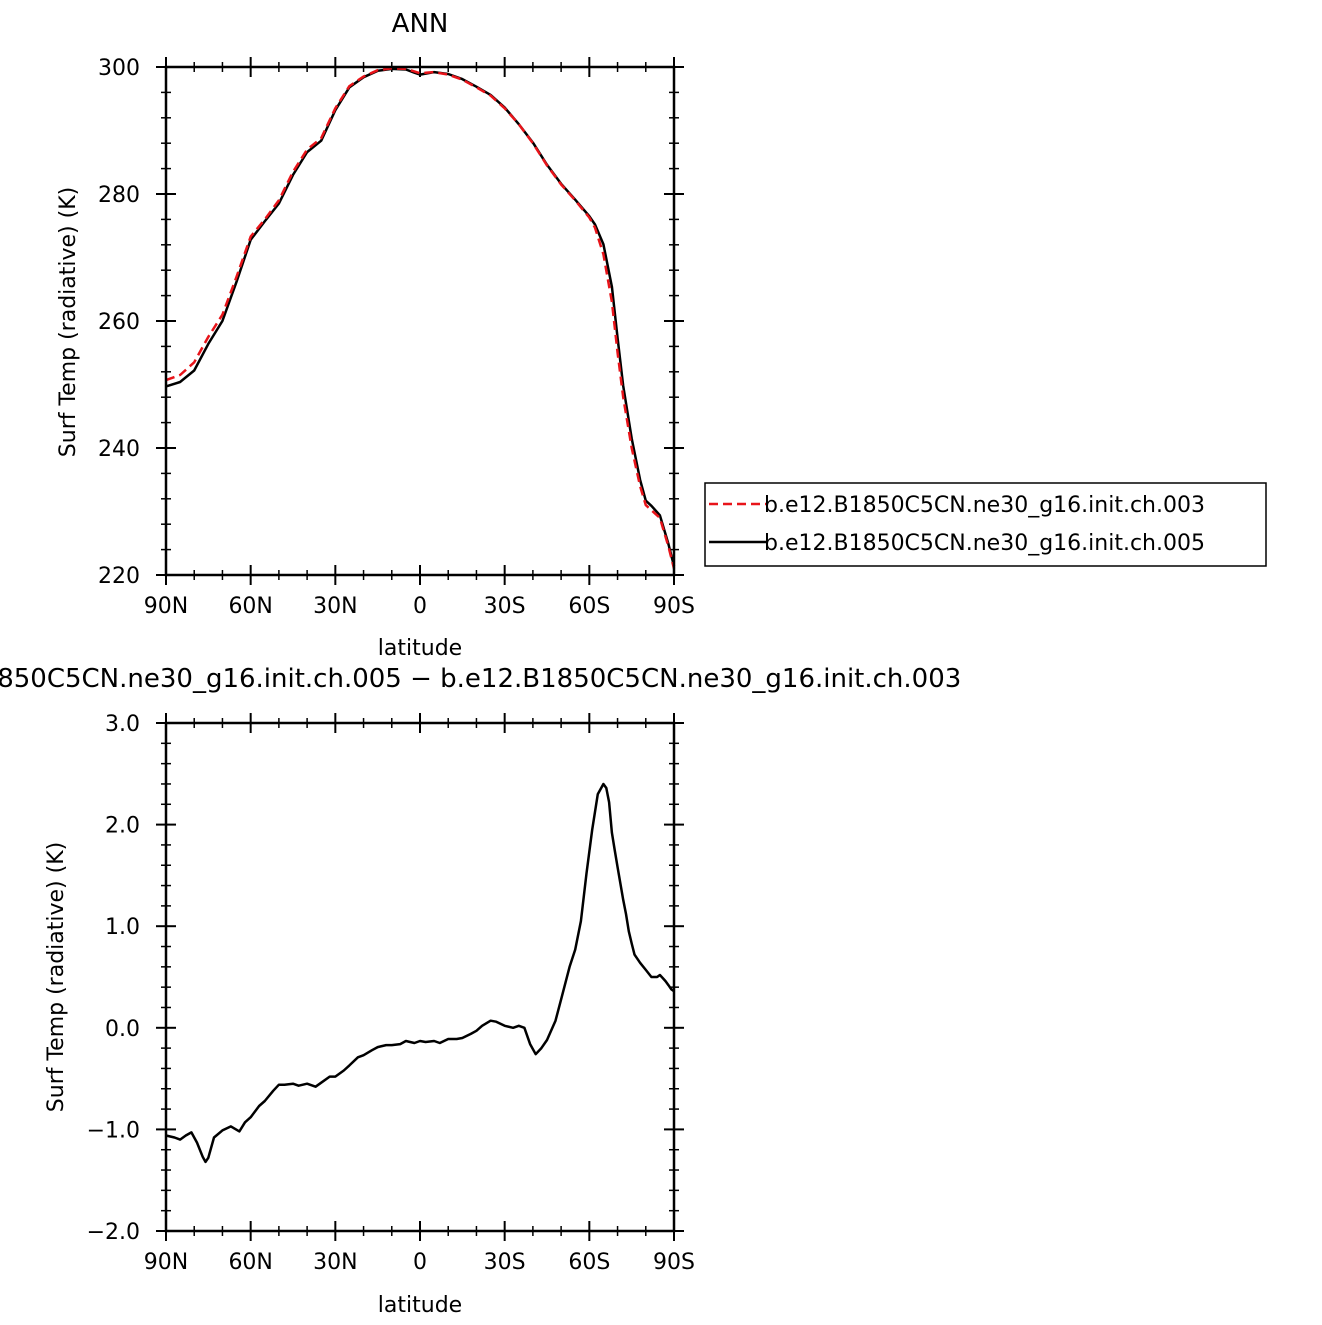  What do you see at coordinates (113, 1130) in the screenshot?
I see `bottom-ytick-label: −1.0` at bounding box center [113, 1130].